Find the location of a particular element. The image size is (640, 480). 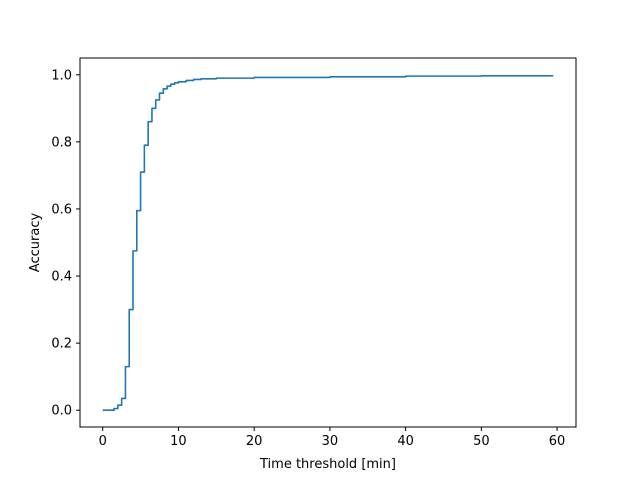

y-tick-label: 0.0 is located at coordinates (61, 411).